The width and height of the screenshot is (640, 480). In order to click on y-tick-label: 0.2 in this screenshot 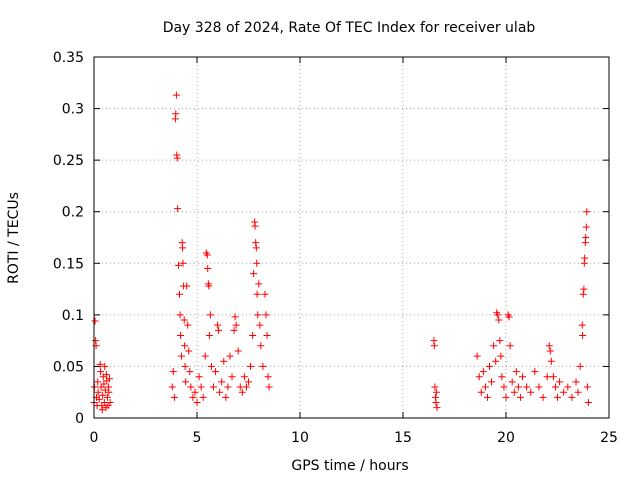, I will do `click(73, 213)`.